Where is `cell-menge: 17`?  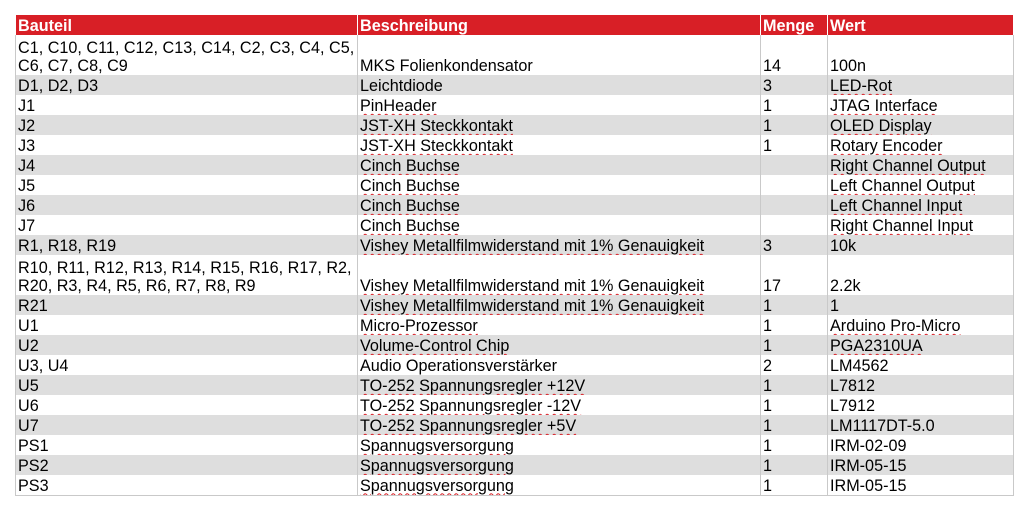 cell-menge: 17 is located at coordinates (794, 275).